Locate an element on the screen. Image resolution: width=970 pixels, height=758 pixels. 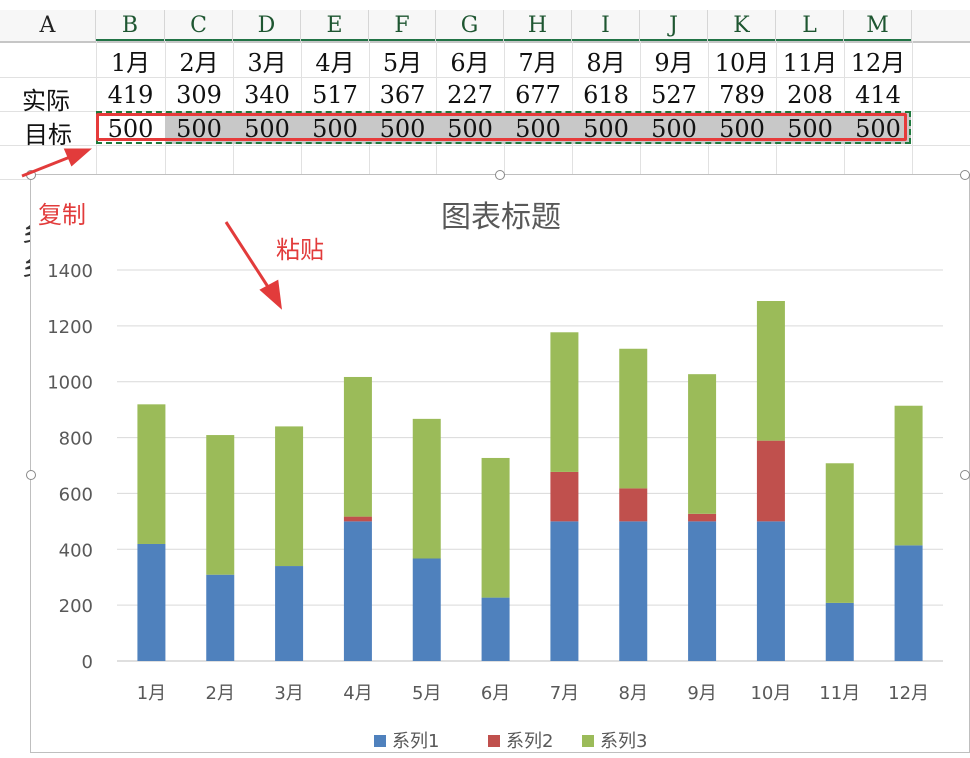
paste-annotation: 粘贴 is located at coordinates (300, 250).